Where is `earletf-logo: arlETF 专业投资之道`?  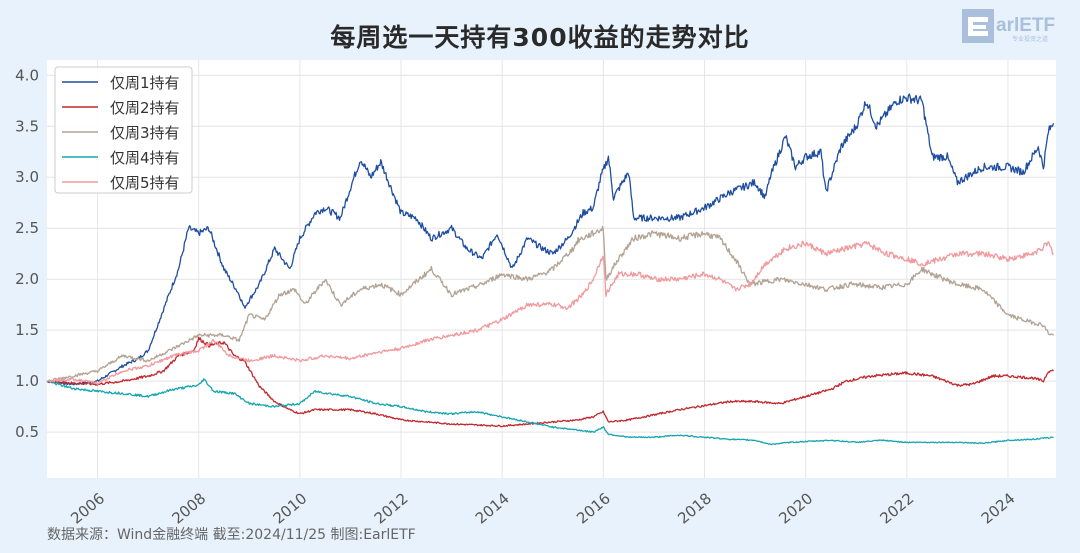 earletf-logo: arlETF 专业投资之道 is located at coordinates (1017, 26).